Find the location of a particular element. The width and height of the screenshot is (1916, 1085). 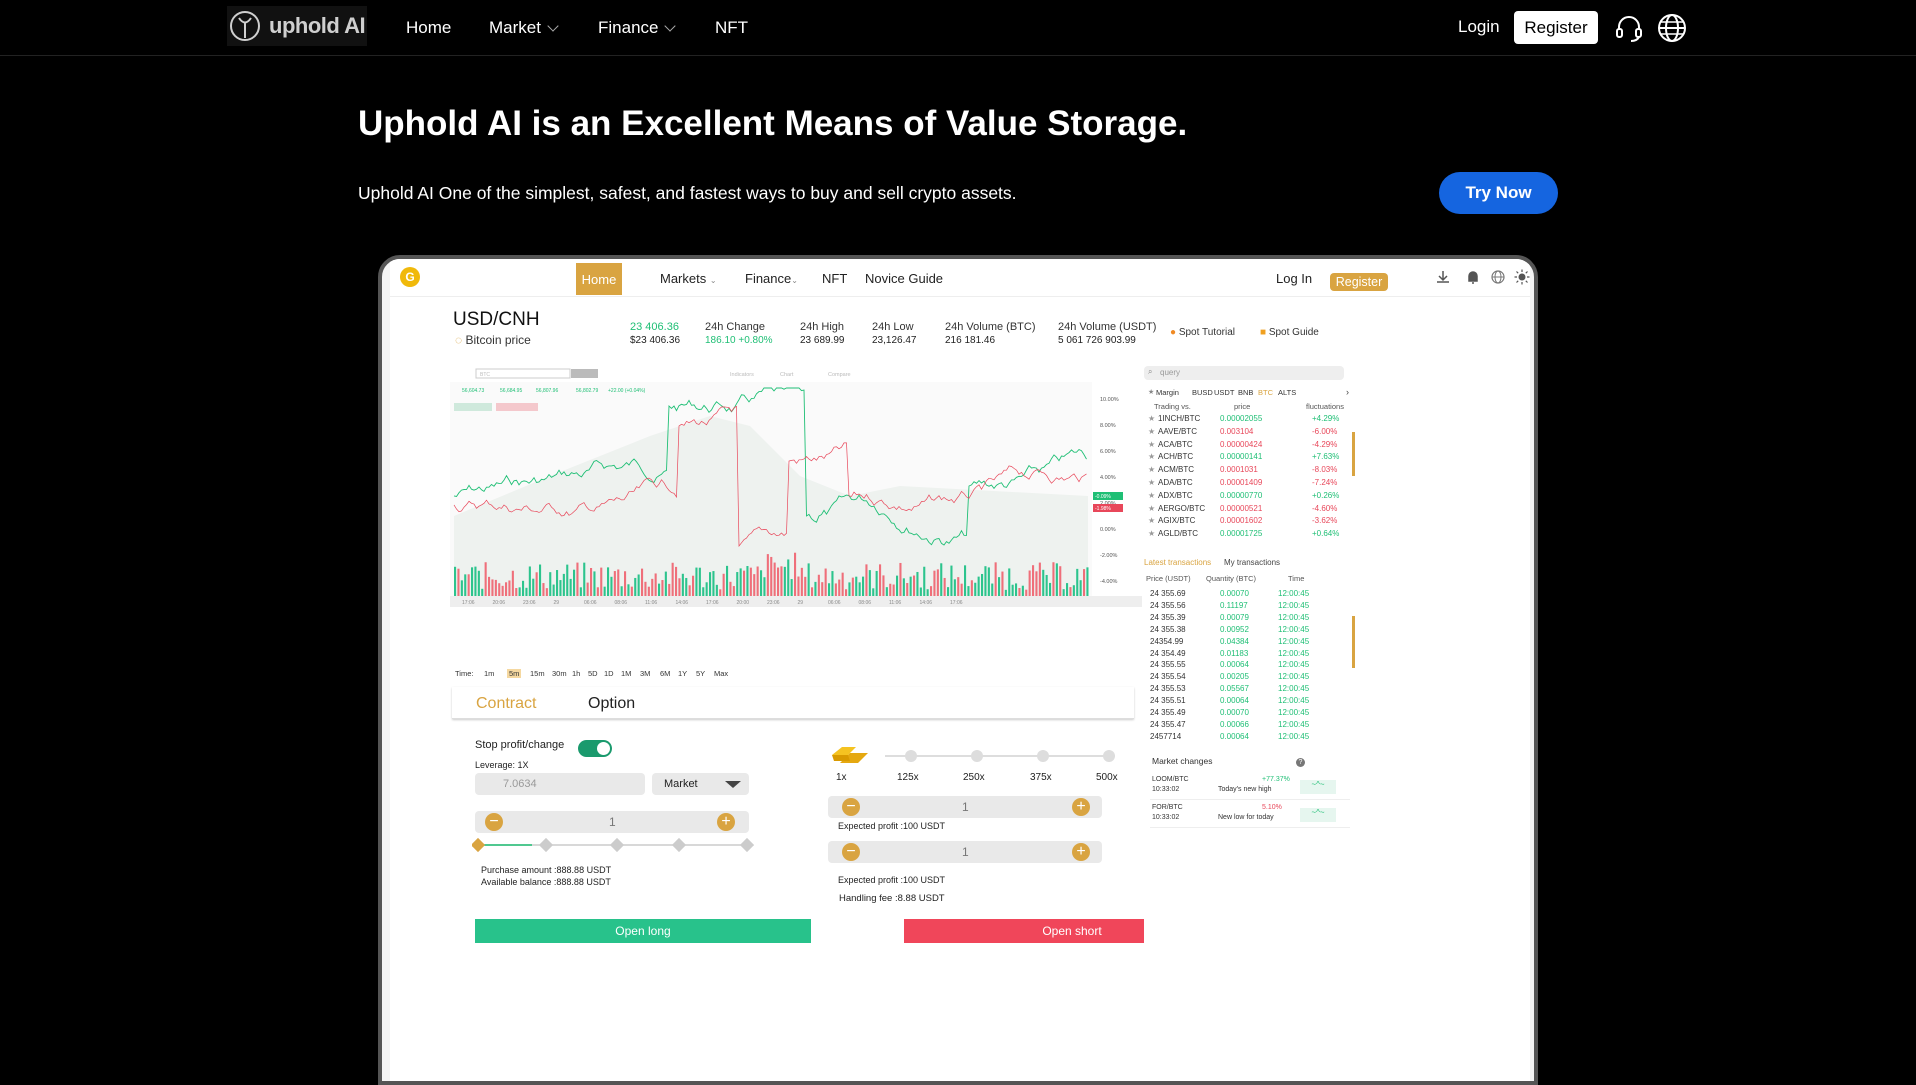

register-button: Register is located at coordinates (1556, 27).